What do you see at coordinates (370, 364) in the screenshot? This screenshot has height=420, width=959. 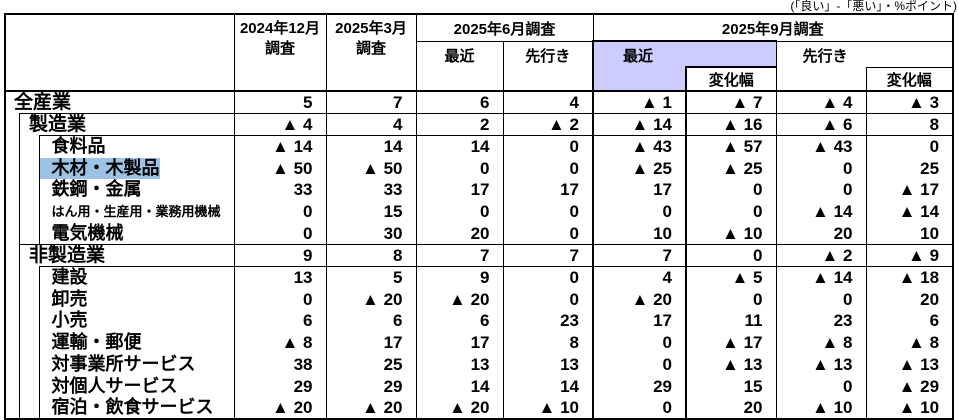 I see `value-cell: 25` at bounding box center [370, 364].